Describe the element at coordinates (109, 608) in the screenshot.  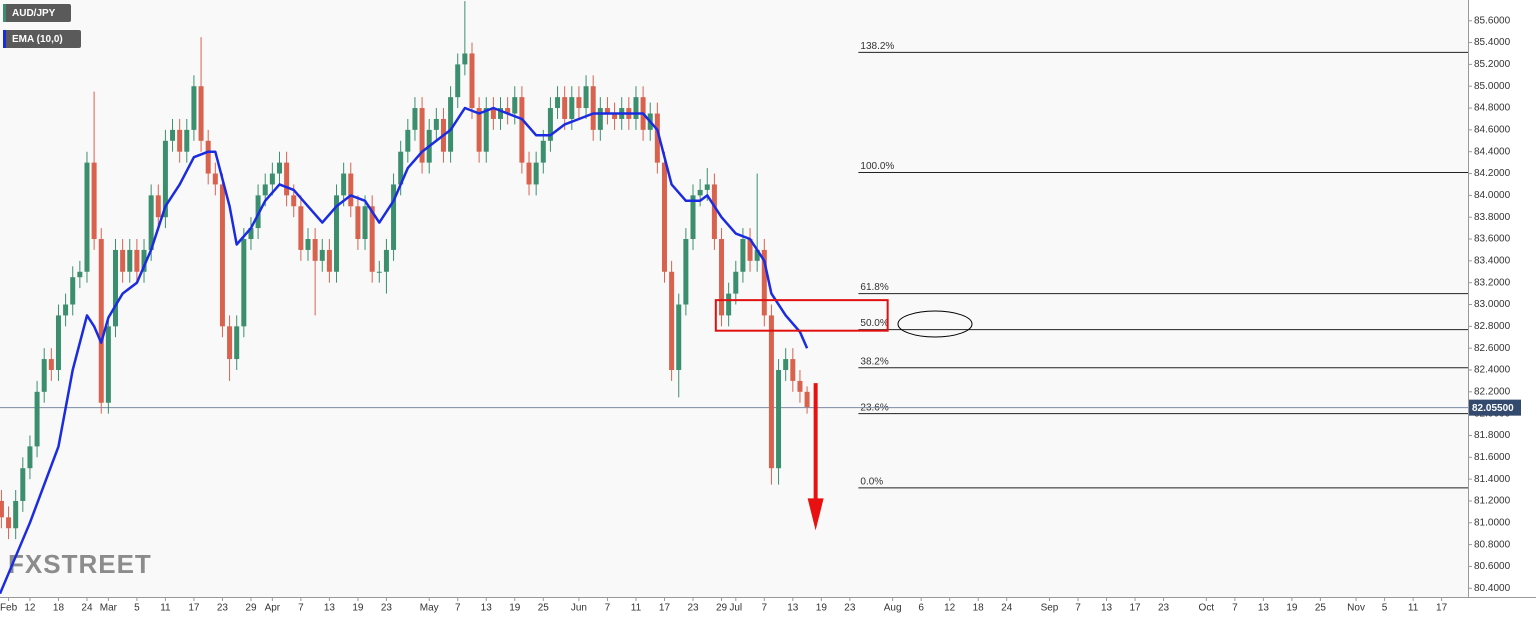
I see `x-tick-label: Mar` at that location.